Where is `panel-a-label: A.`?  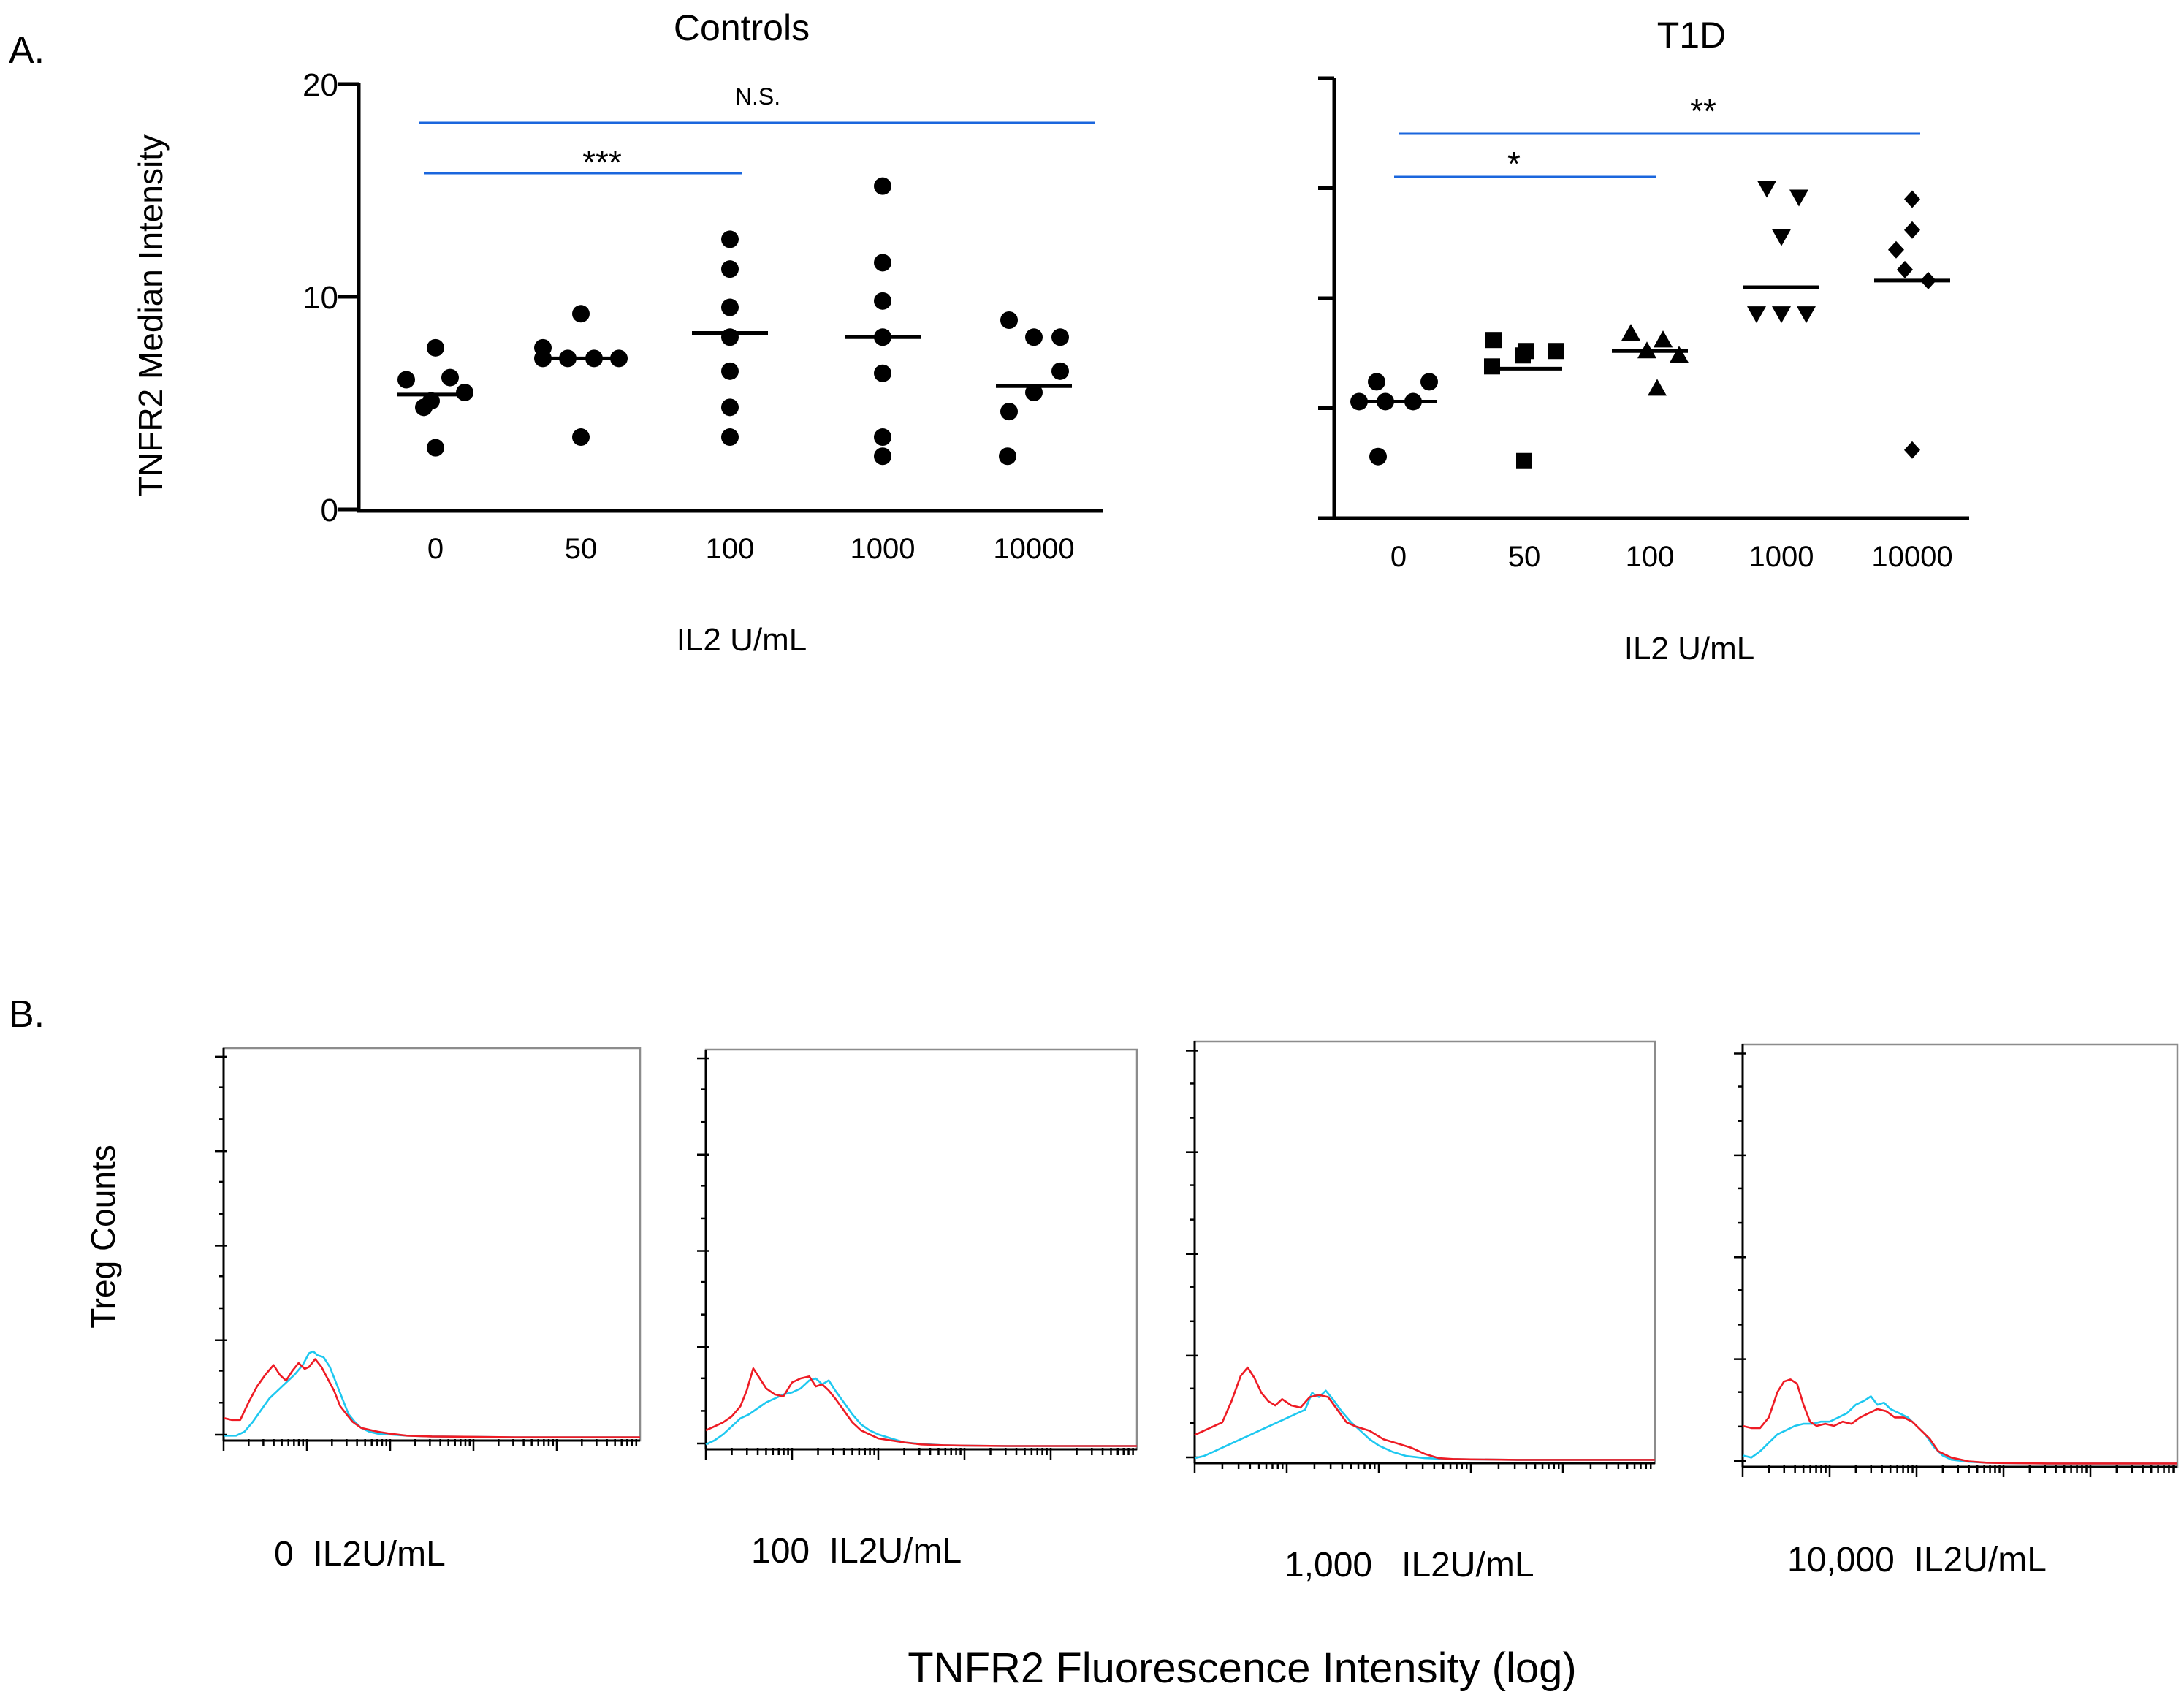
panel-a-label: A. is located at coordinates (27, 50).